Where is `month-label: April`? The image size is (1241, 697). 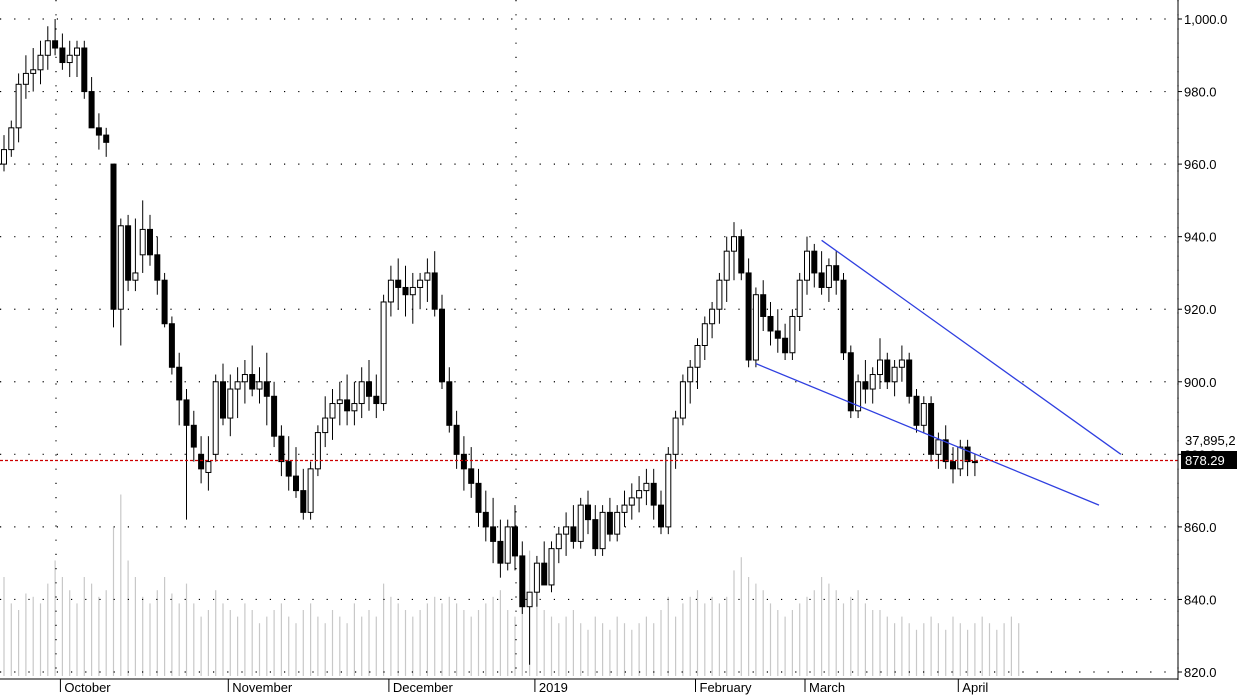
month-label: April is located at coordinates (975, 687).